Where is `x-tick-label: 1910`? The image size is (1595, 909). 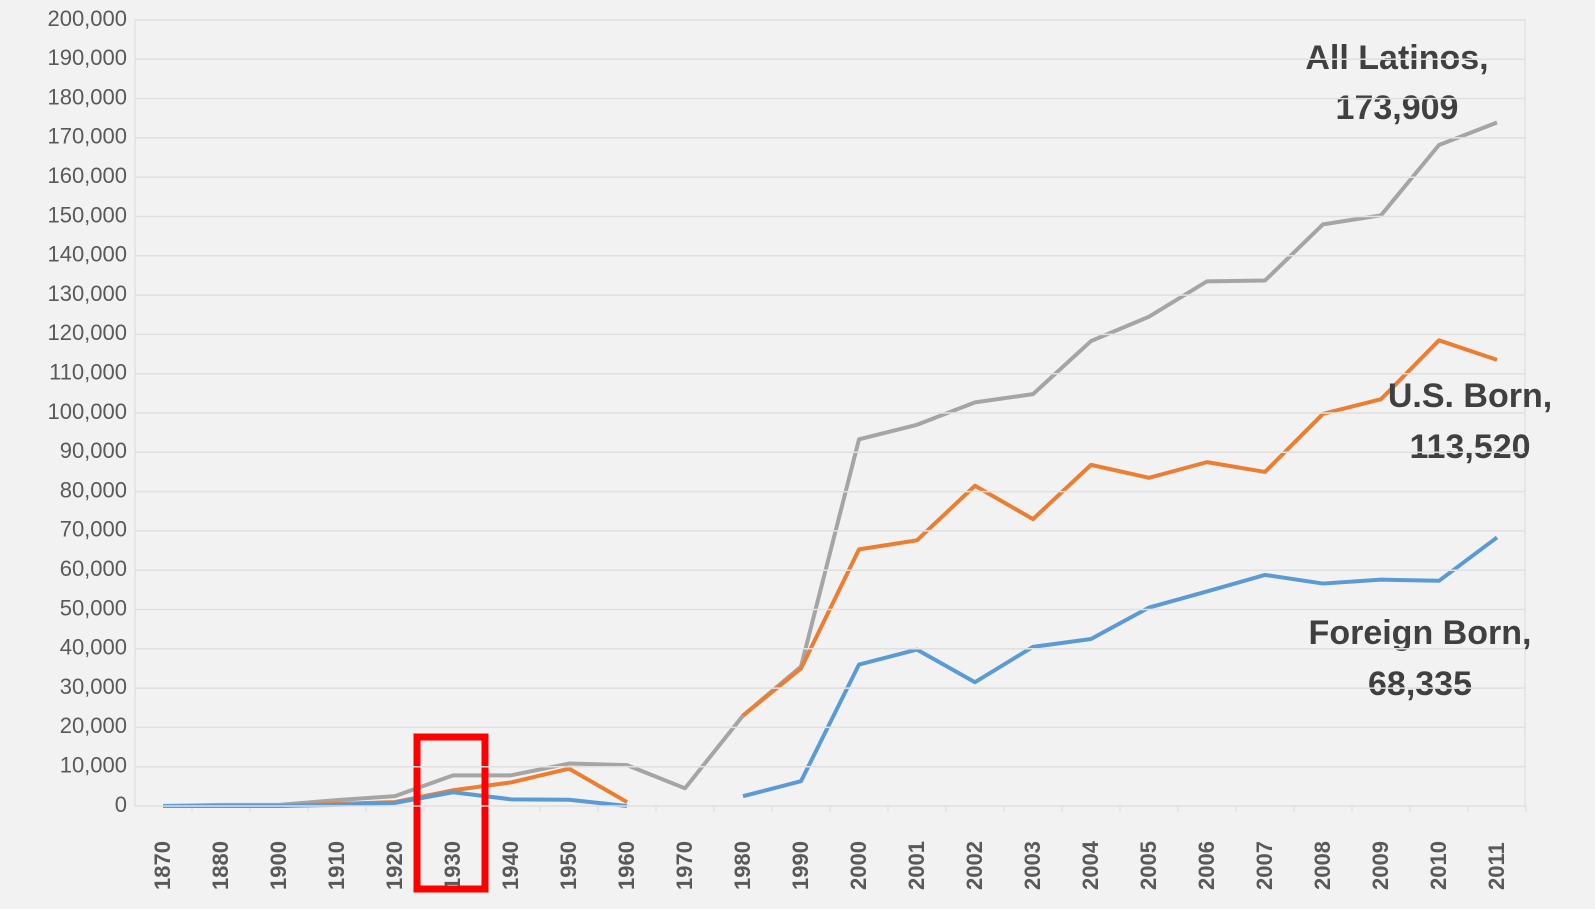
x-tick-label: 1910 is located at coordinates (336, 865).